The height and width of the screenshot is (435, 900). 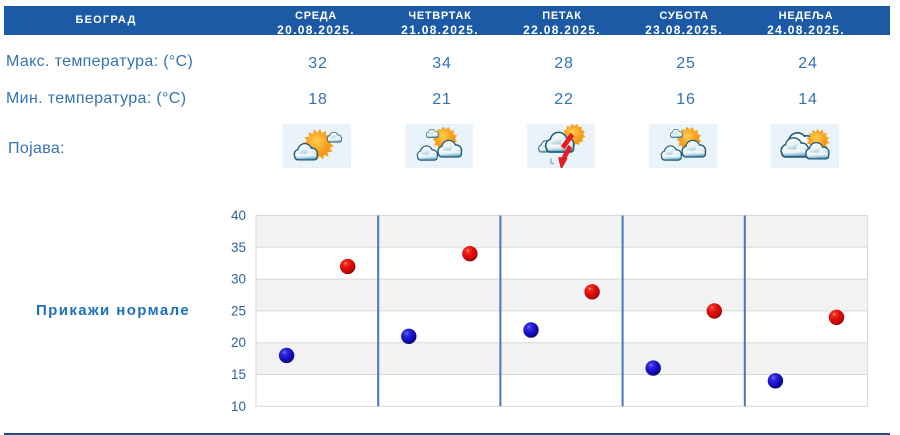 I want to click on svg-text: 35, so click(x=238, y=247).